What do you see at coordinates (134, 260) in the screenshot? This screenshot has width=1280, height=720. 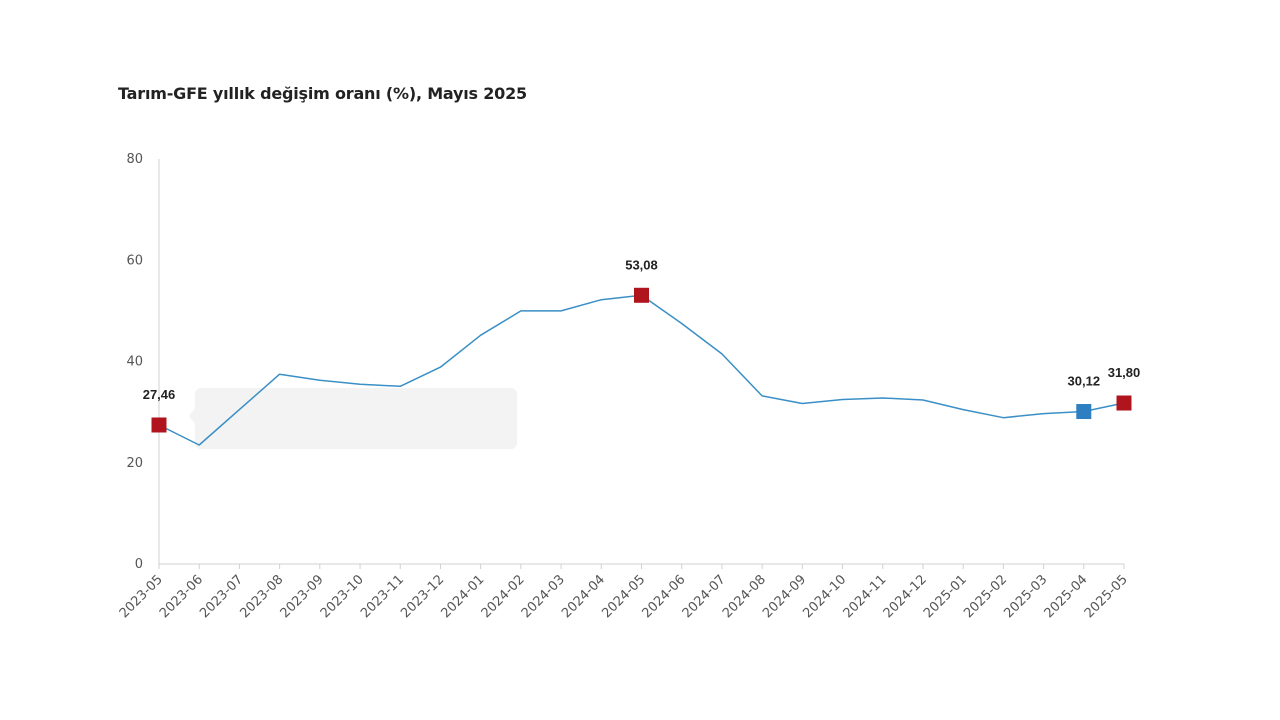 I see `y-tick-label: 60` at bounding box center [134, 260].